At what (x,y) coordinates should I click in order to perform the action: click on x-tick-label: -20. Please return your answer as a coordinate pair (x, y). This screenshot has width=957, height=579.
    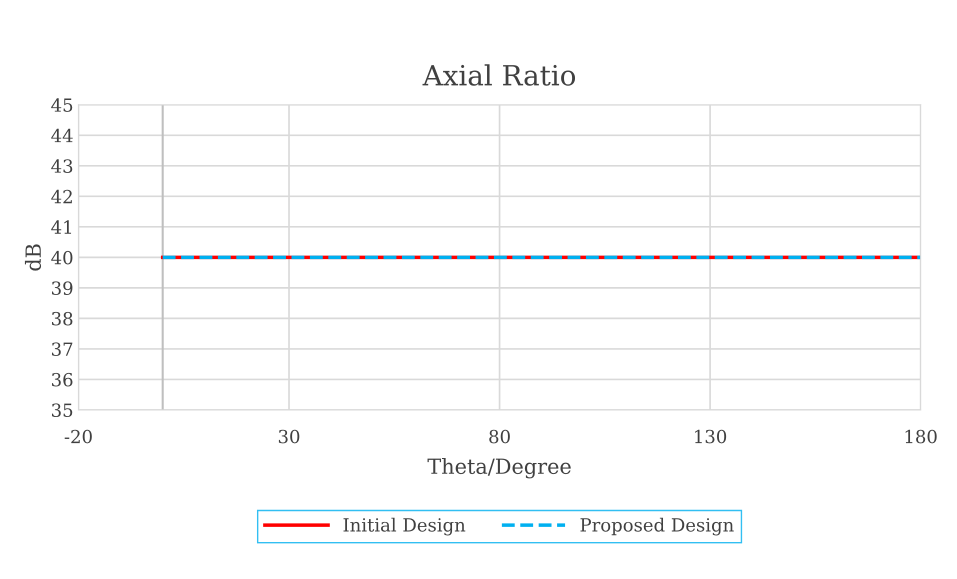
    Looking at the image, I should click on (78, 437).